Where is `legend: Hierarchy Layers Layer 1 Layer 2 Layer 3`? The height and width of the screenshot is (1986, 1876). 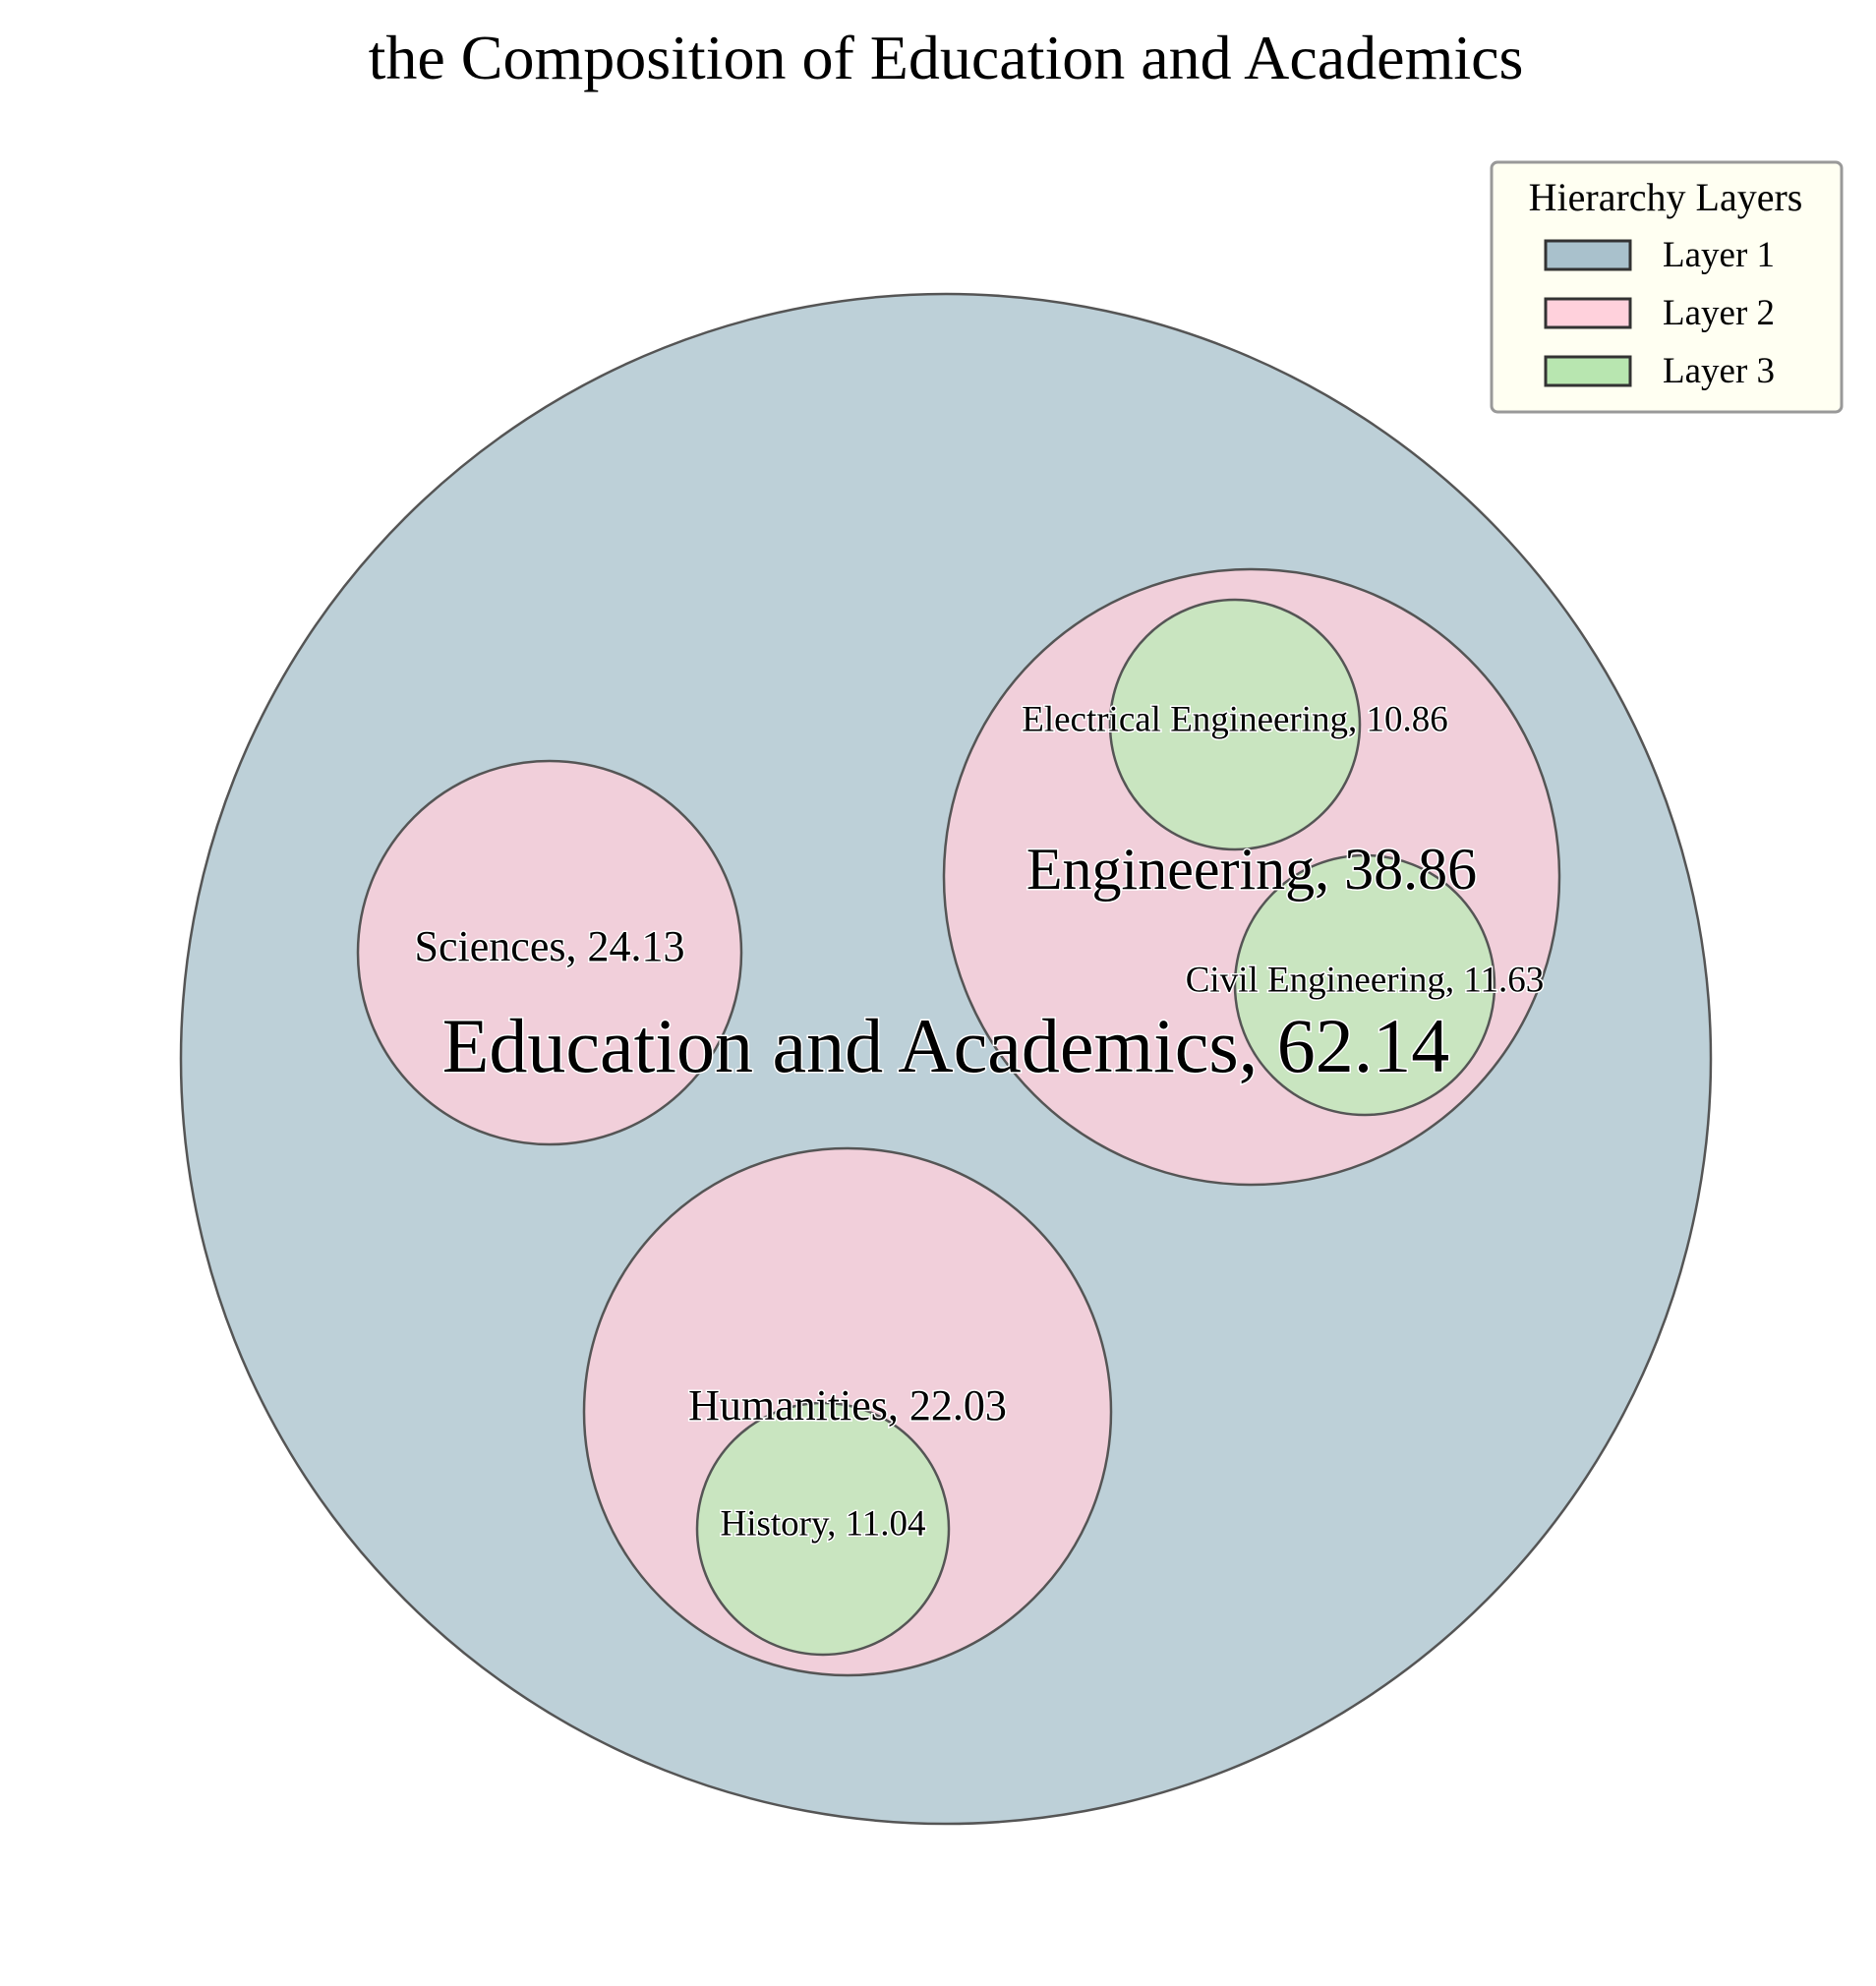
legend: Hierarchy Layers Layer 1 Layer 2 Layer 3 is located at coordinates (1667, 287).